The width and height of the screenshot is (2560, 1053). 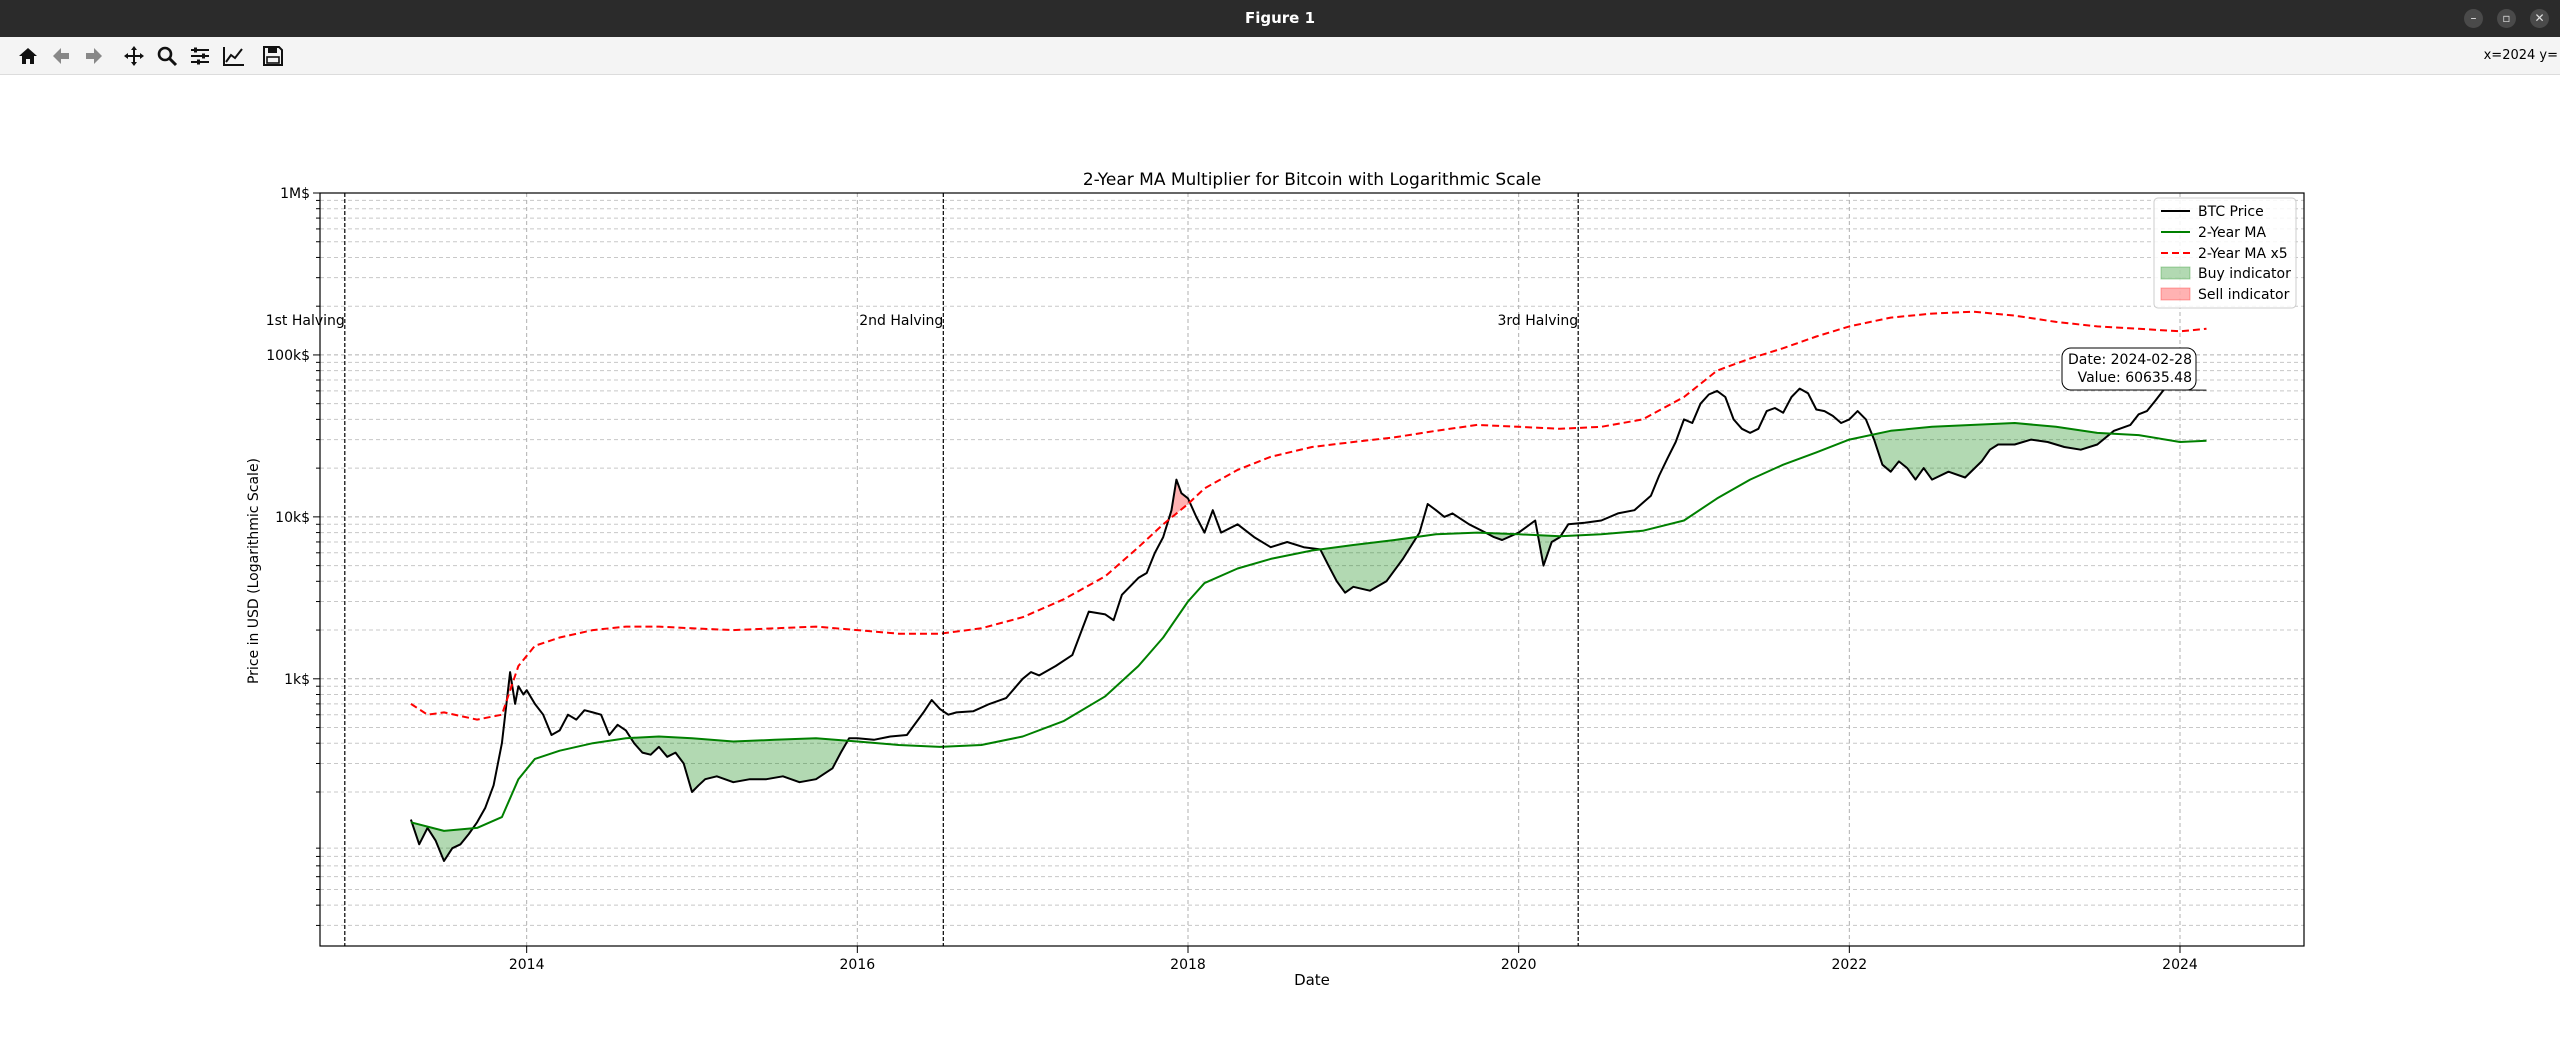 What do you see at coordinates (1850, 965) in the screenshot?
I see `x-tick-label: 2022` at bounding box center [1850, 965].